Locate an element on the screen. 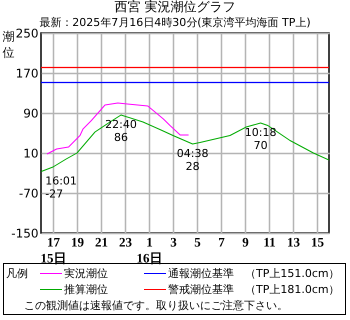 The height and width of the screenshot is (320, 350). x-tick-label: 11 is located at coordinates (269, 242).